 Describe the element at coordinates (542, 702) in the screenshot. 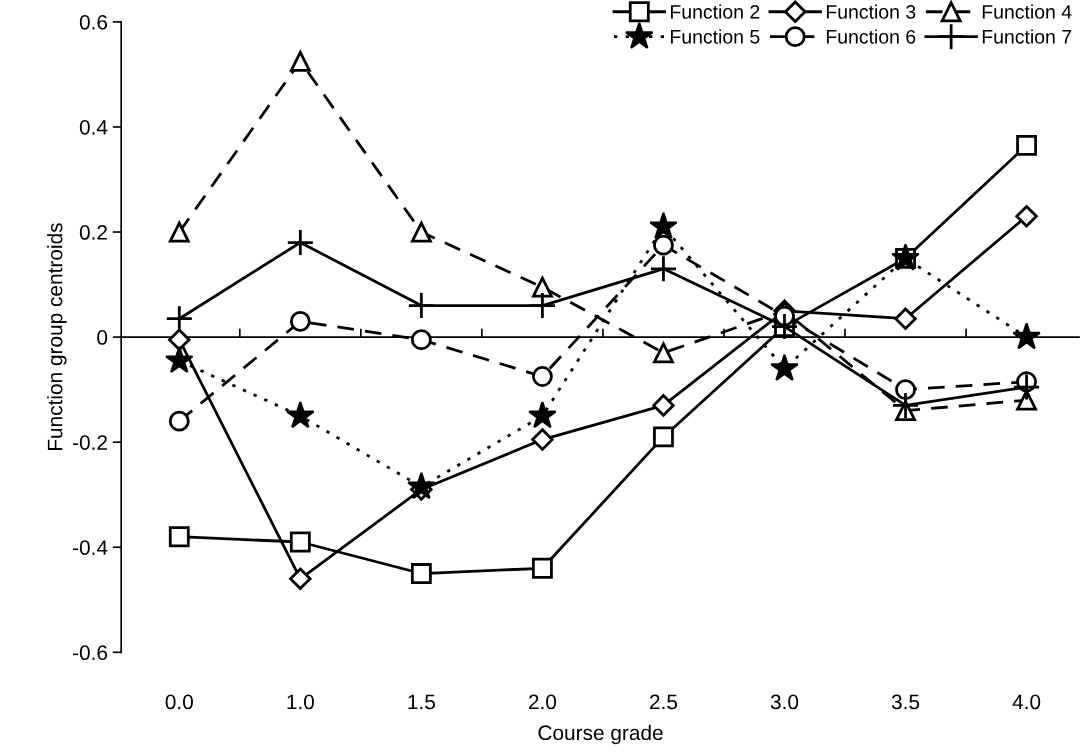

I see `x-tick-label: 2.0` at that location.